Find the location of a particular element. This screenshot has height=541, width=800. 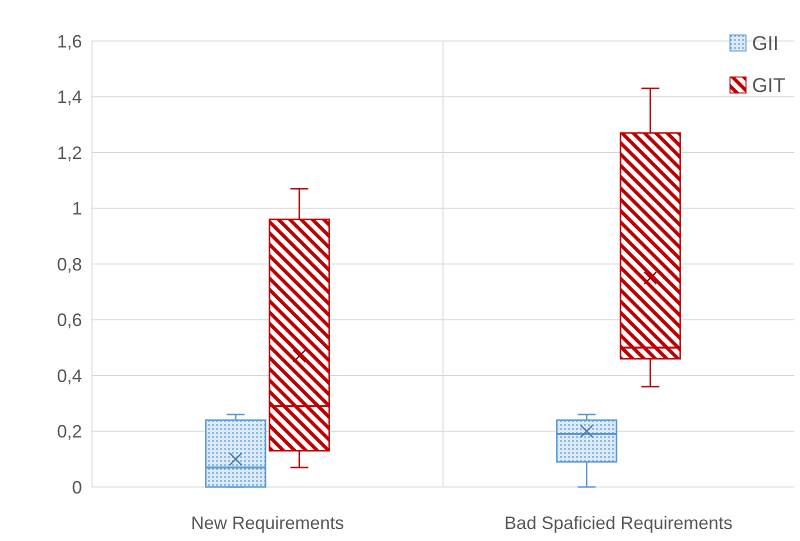

x-tick-label: New Requirements is located at coordinates (267, 523).